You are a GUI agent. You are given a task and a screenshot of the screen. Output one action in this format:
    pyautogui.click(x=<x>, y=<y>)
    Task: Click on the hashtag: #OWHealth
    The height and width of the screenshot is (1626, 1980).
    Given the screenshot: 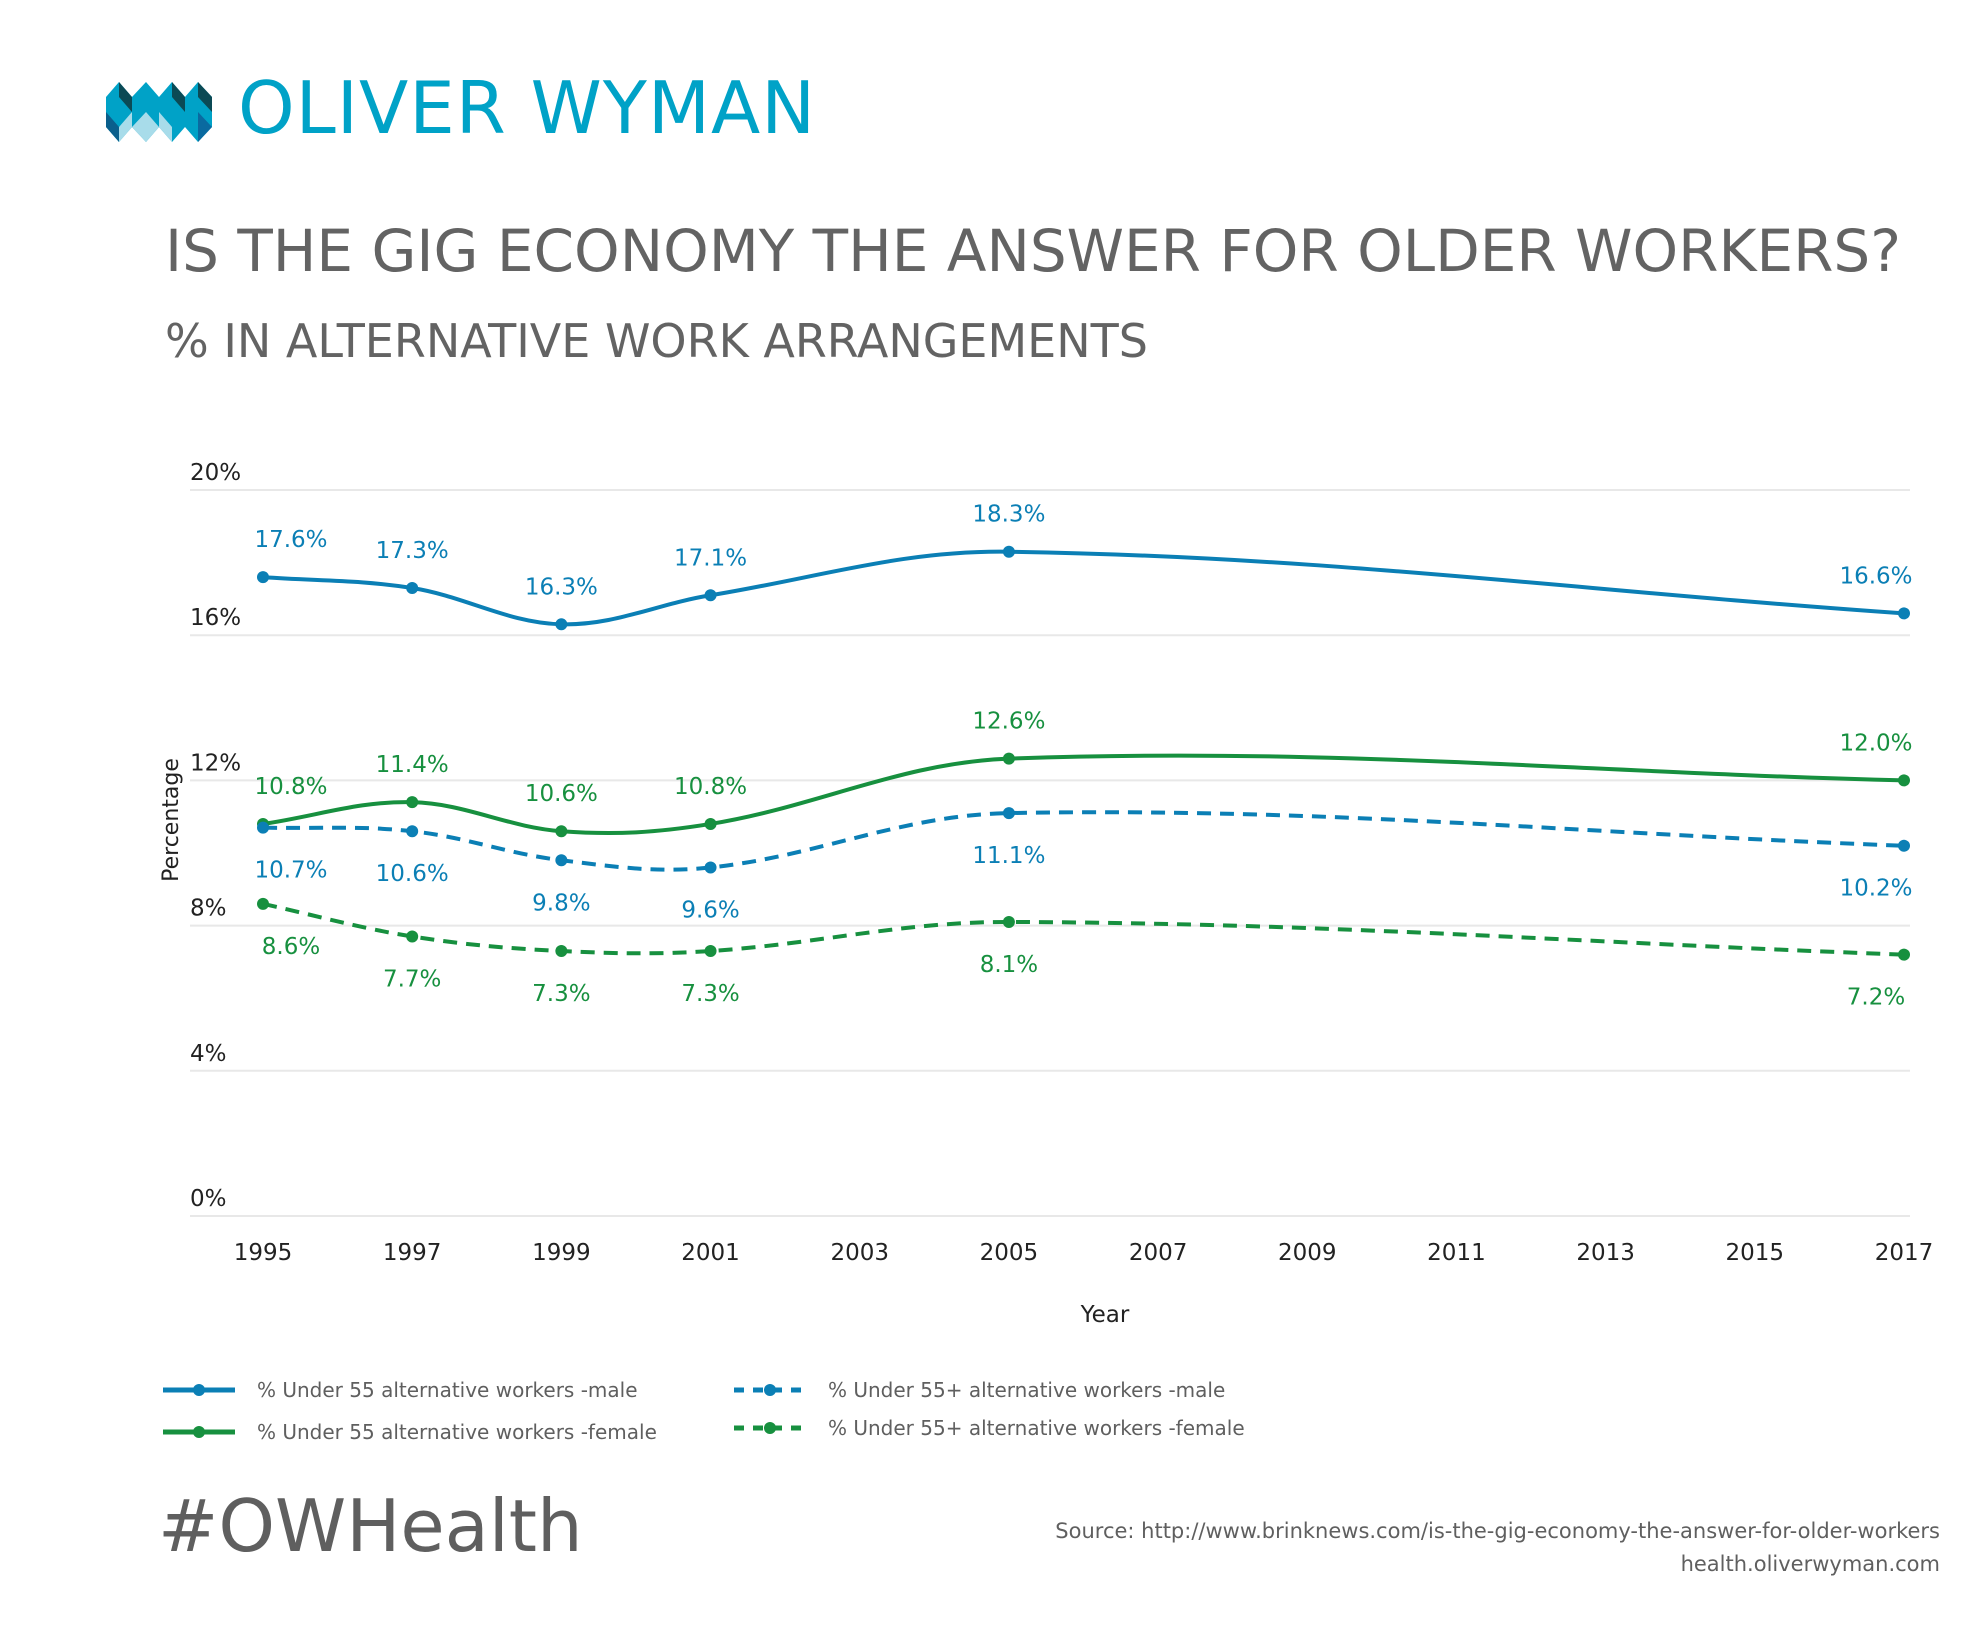 What is the action you would take?
    pyautogui.click(x=370, y=1526)
    